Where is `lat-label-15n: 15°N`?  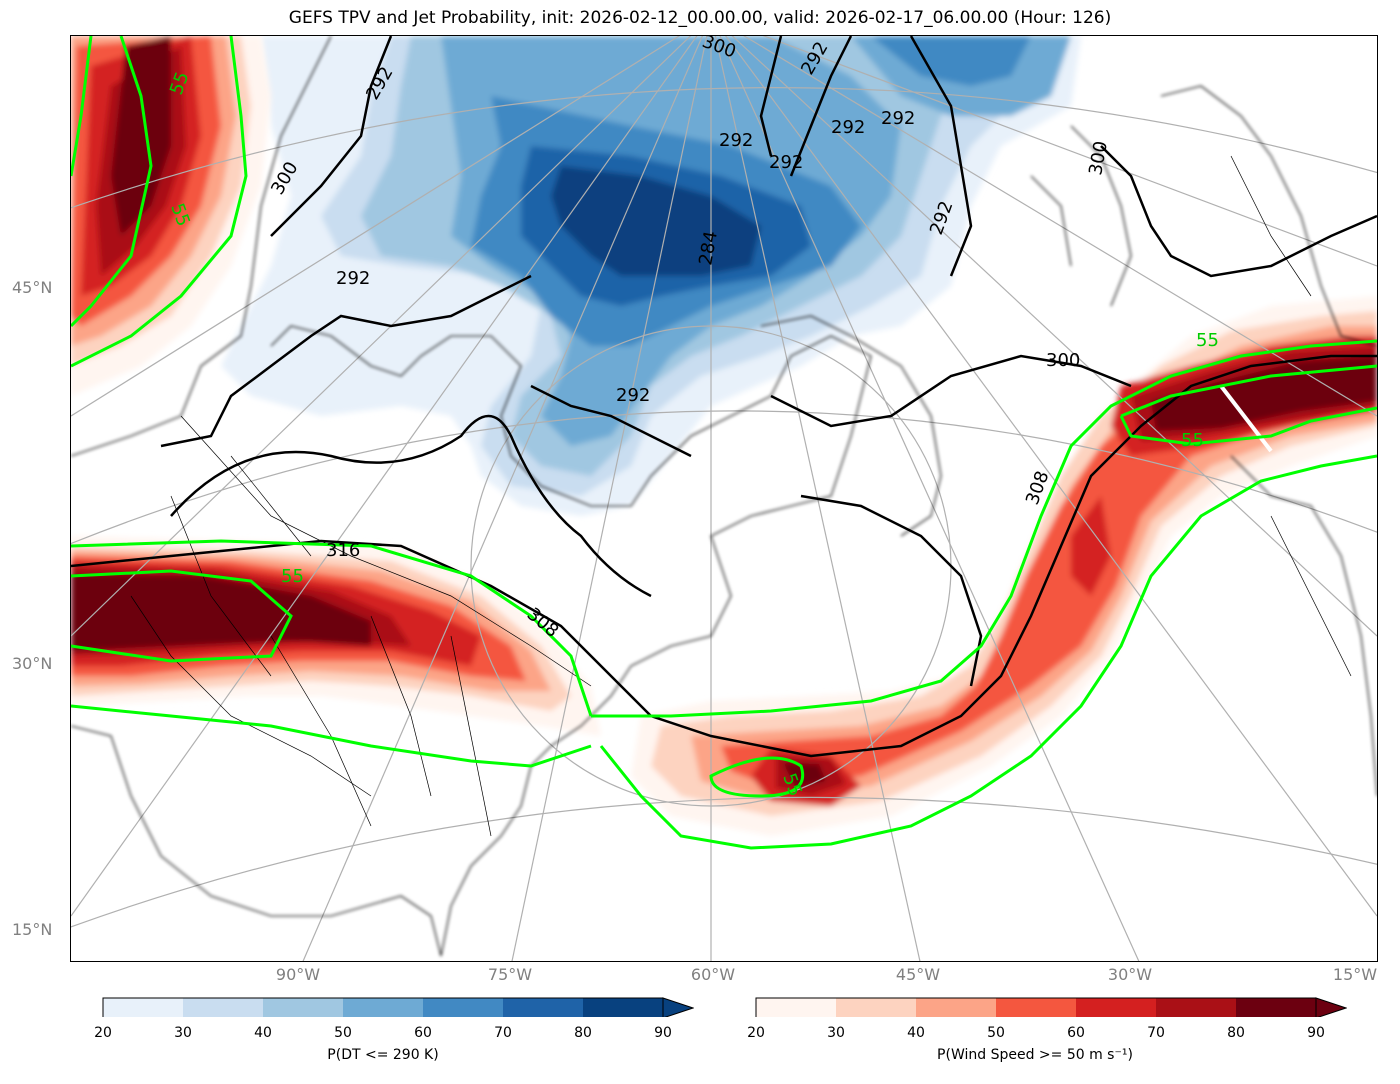
lat-label-15n: 15°N is located at coordinates (32, 929).